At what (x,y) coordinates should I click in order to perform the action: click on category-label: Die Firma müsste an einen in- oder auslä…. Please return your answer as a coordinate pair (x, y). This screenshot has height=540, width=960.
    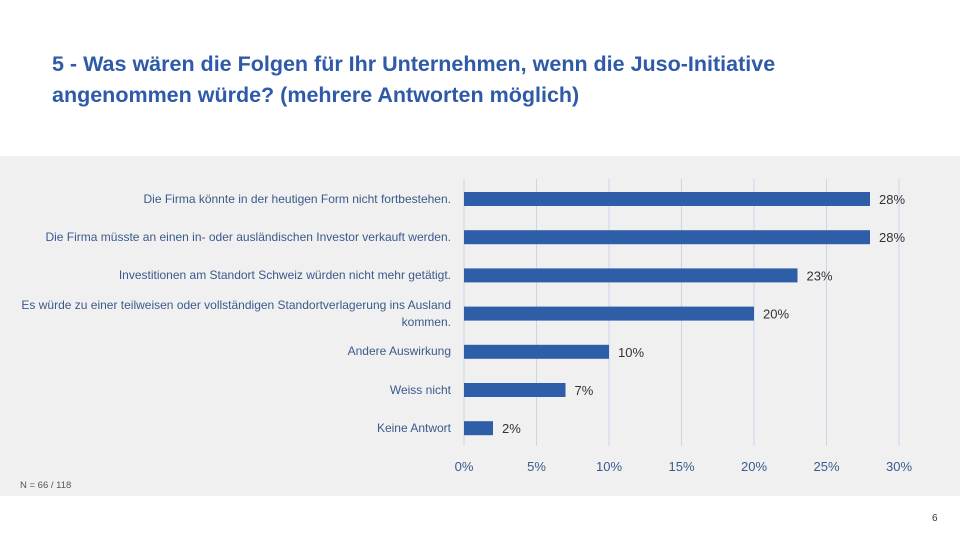
    Looking at the image, I should click on (248, 236).